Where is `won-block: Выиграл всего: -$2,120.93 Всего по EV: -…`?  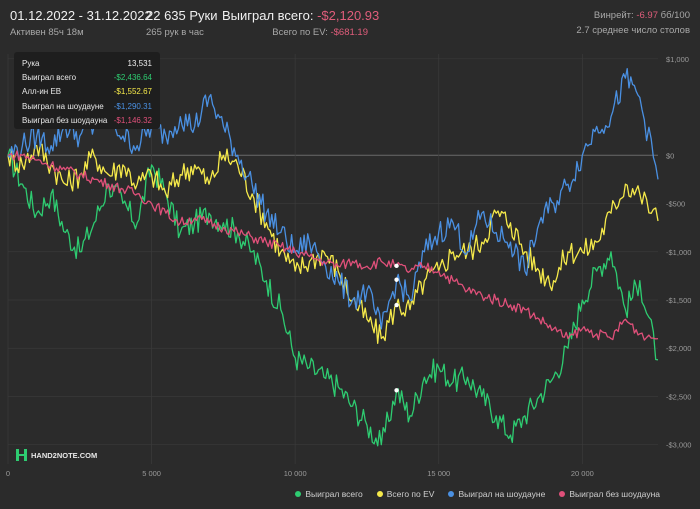
won-block: Выиграл всего: -$2,120.93 Всего по EV: -… is located at coordinates (300, 23).